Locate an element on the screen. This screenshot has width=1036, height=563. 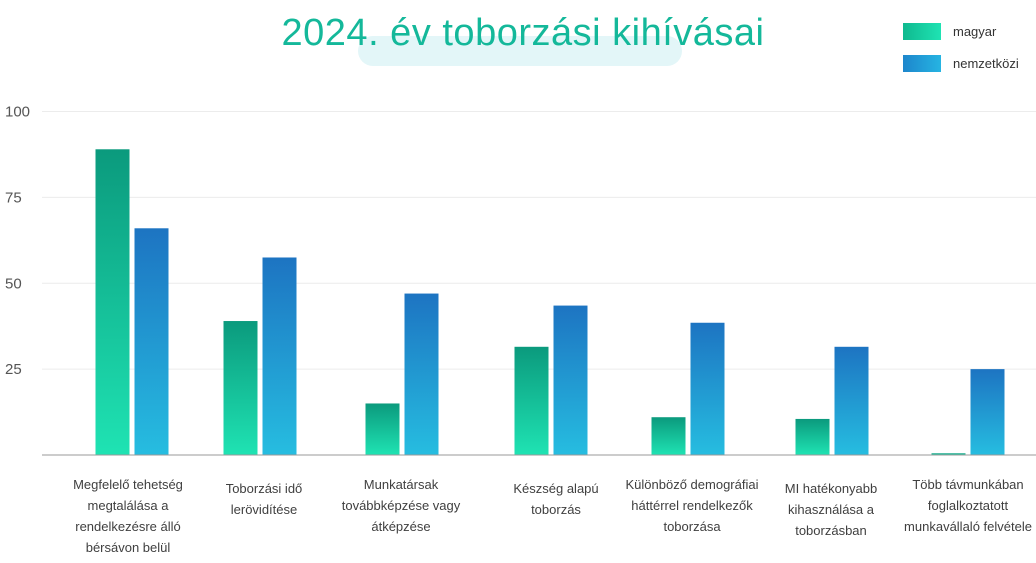
title-highlight is located at coordinates (520, 51).